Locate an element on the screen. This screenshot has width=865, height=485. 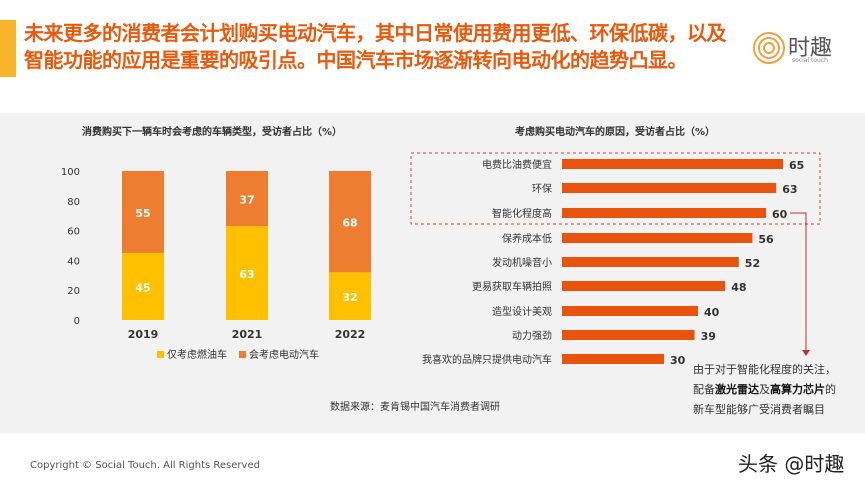
t-bold: 高算力芯片 is located at coordinates (797, 389).